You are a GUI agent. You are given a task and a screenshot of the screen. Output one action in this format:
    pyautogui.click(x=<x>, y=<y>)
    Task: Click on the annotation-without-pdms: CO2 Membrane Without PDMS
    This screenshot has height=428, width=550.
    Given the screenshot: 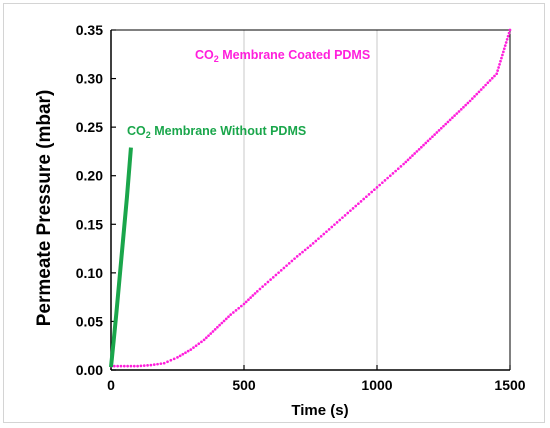 What is the action you would take?
    pyautogui.click(x=216, y=132)
    